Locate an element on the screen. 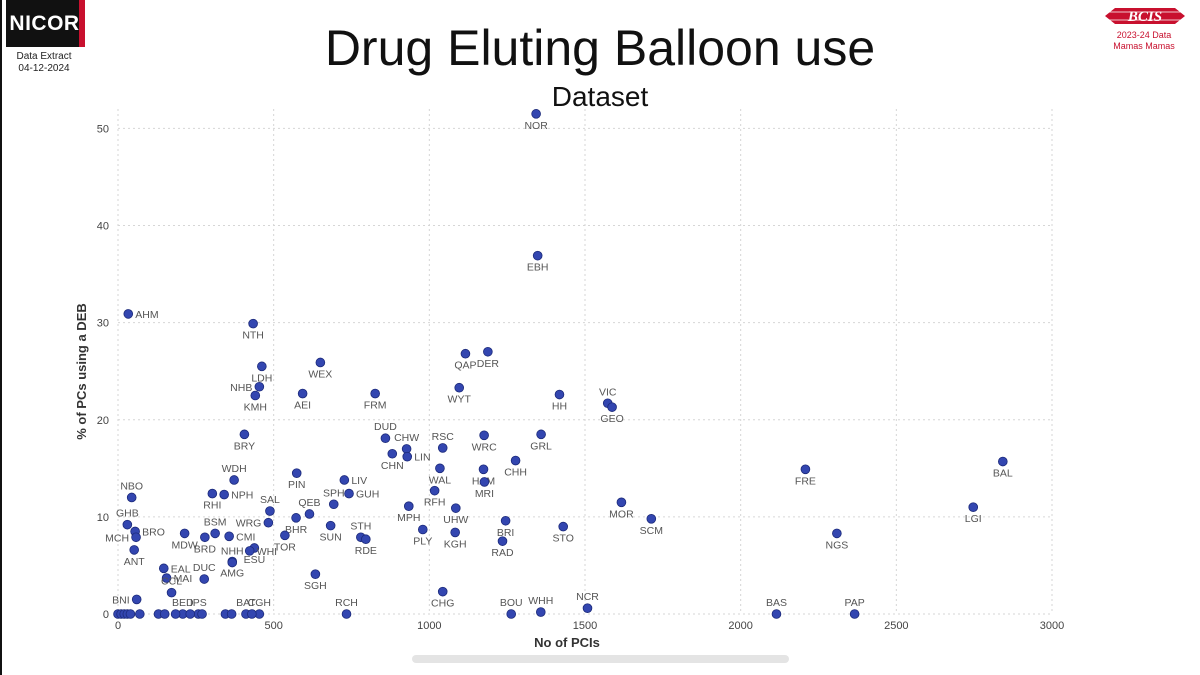 This screenshot has width=1200, height=675. point-label: BAL is located at coordinates (1003, 474).